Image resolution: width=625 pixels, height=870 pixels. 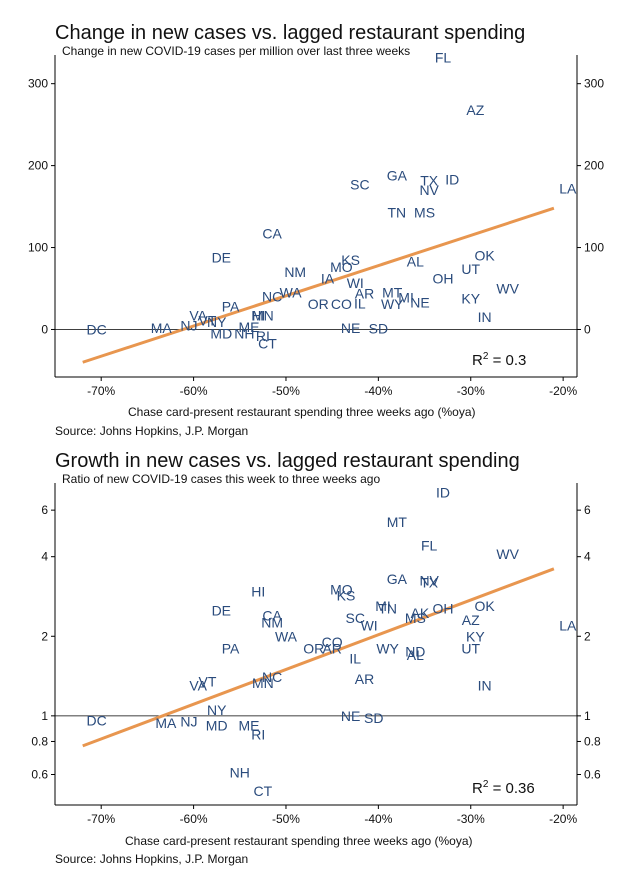 I want to click on data-point-ak: AK, so click(x=420, y=613).